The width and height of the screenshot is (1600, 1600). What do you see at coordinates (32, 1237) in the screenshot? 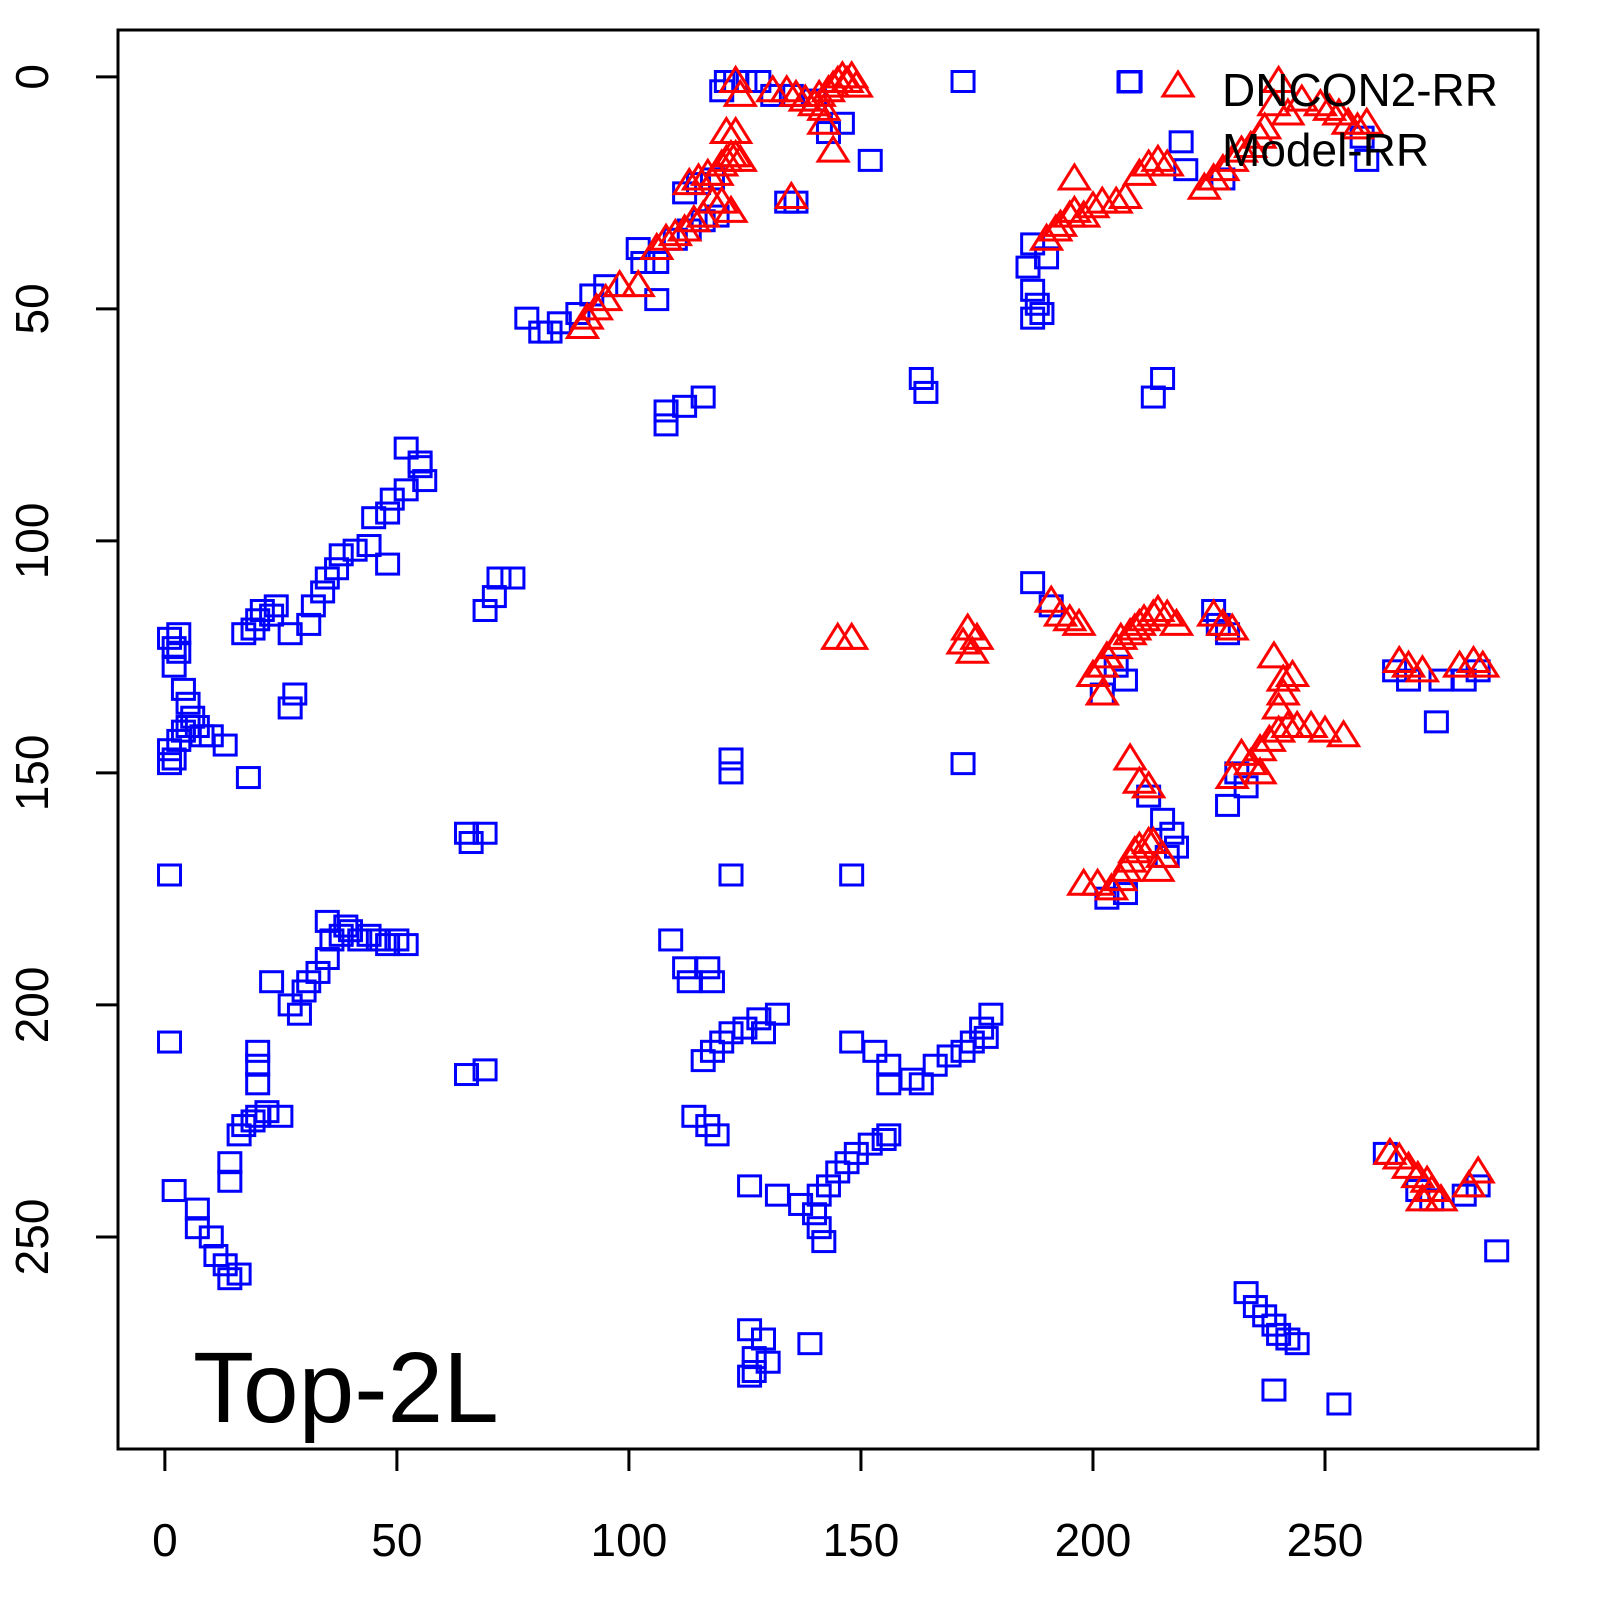
I see `y-tick-label: 250` at bounding box center [32, 1237].